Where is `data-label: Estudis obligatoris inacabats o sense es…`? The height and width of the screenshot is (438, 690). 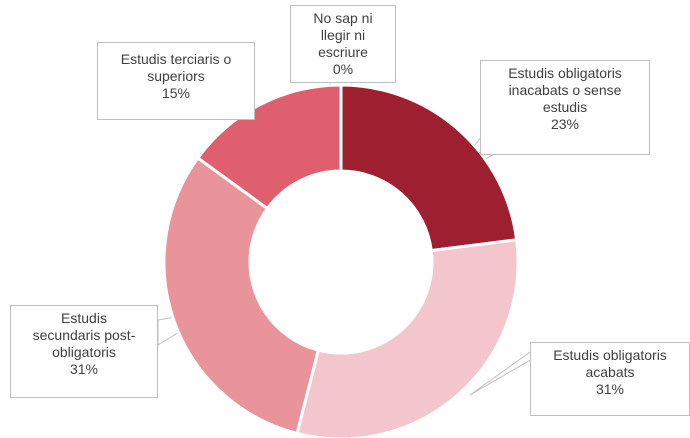
data-label: Estudis obligatoris inacabats o sense es… is located at coordinates (565, 107).